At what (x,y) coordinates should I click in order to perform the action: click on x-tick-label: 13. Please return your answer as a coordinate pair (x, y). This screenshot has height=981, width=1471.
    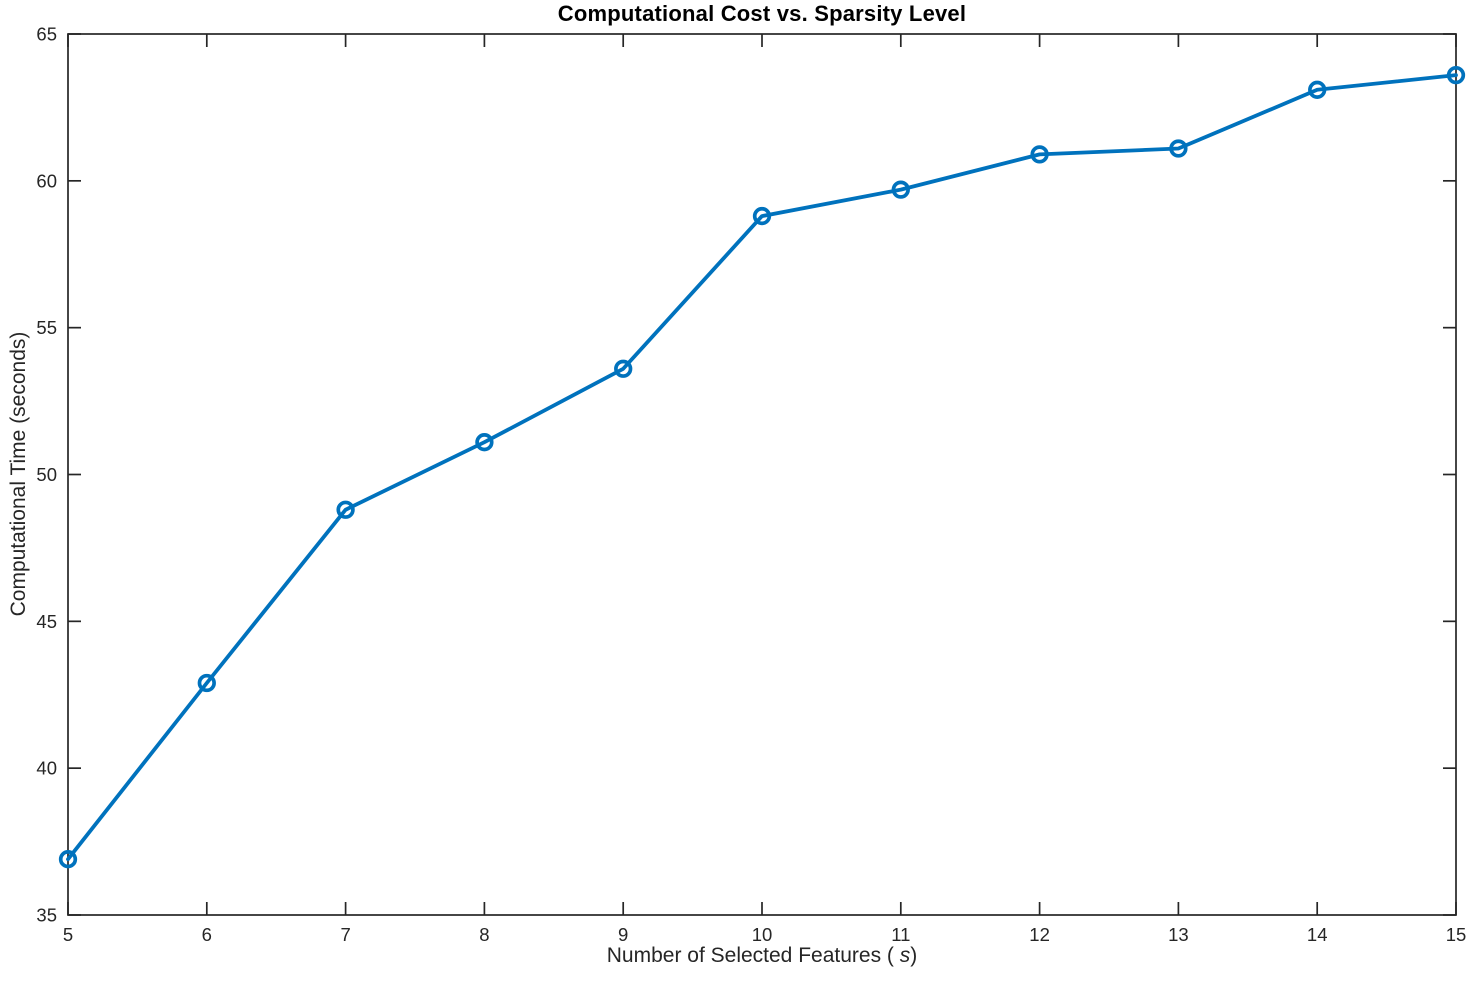
    Looking at the image, I should click on (1178, 934).